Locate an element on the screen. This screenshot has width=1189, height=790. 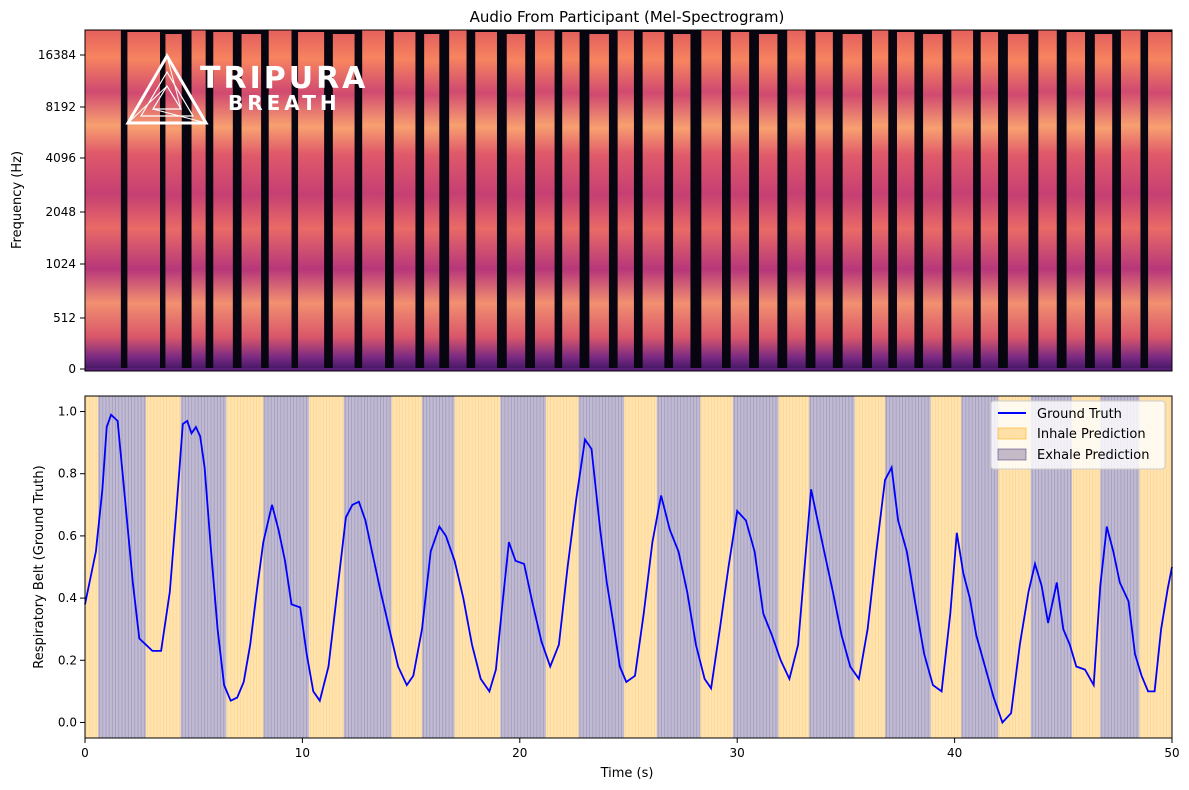
x-axis-label: Time (s) is located at coordinates (627, 773).